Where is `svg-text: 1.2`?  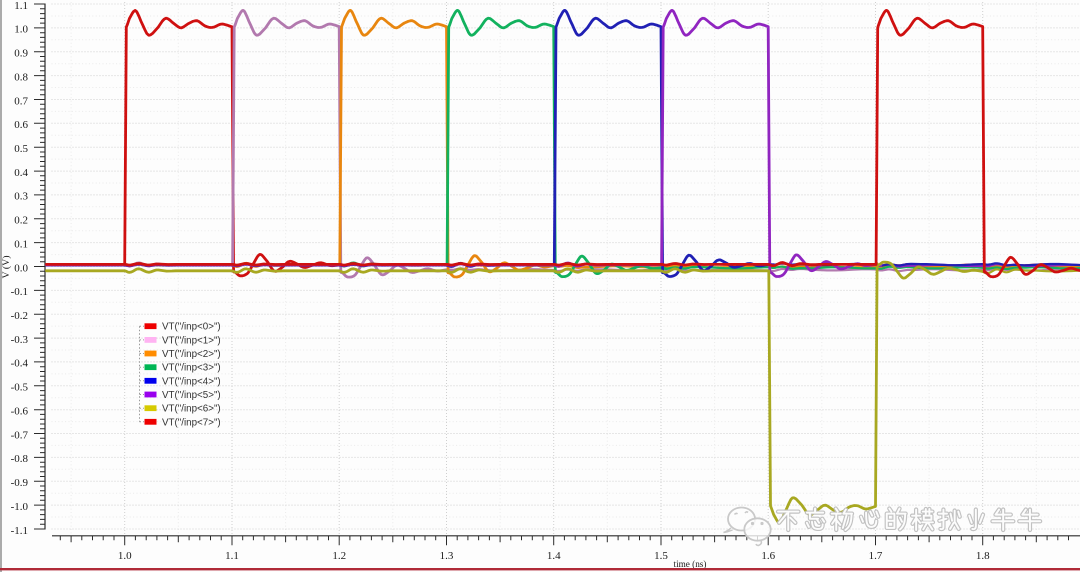
svg-text: 1.2 is located at coordinates (339, 556).